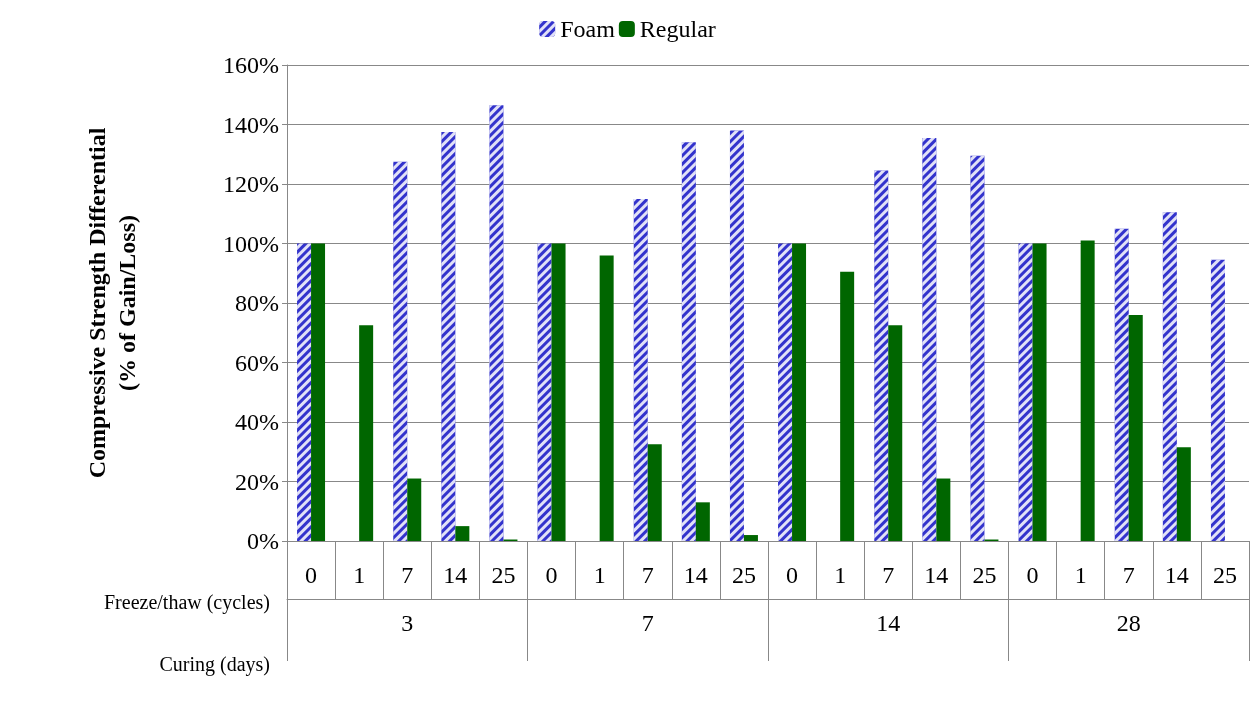 Image resolution: width=1255 pixels, height=711 pixels. I want to click on y-tick-label: 20%, so click(257, 481).